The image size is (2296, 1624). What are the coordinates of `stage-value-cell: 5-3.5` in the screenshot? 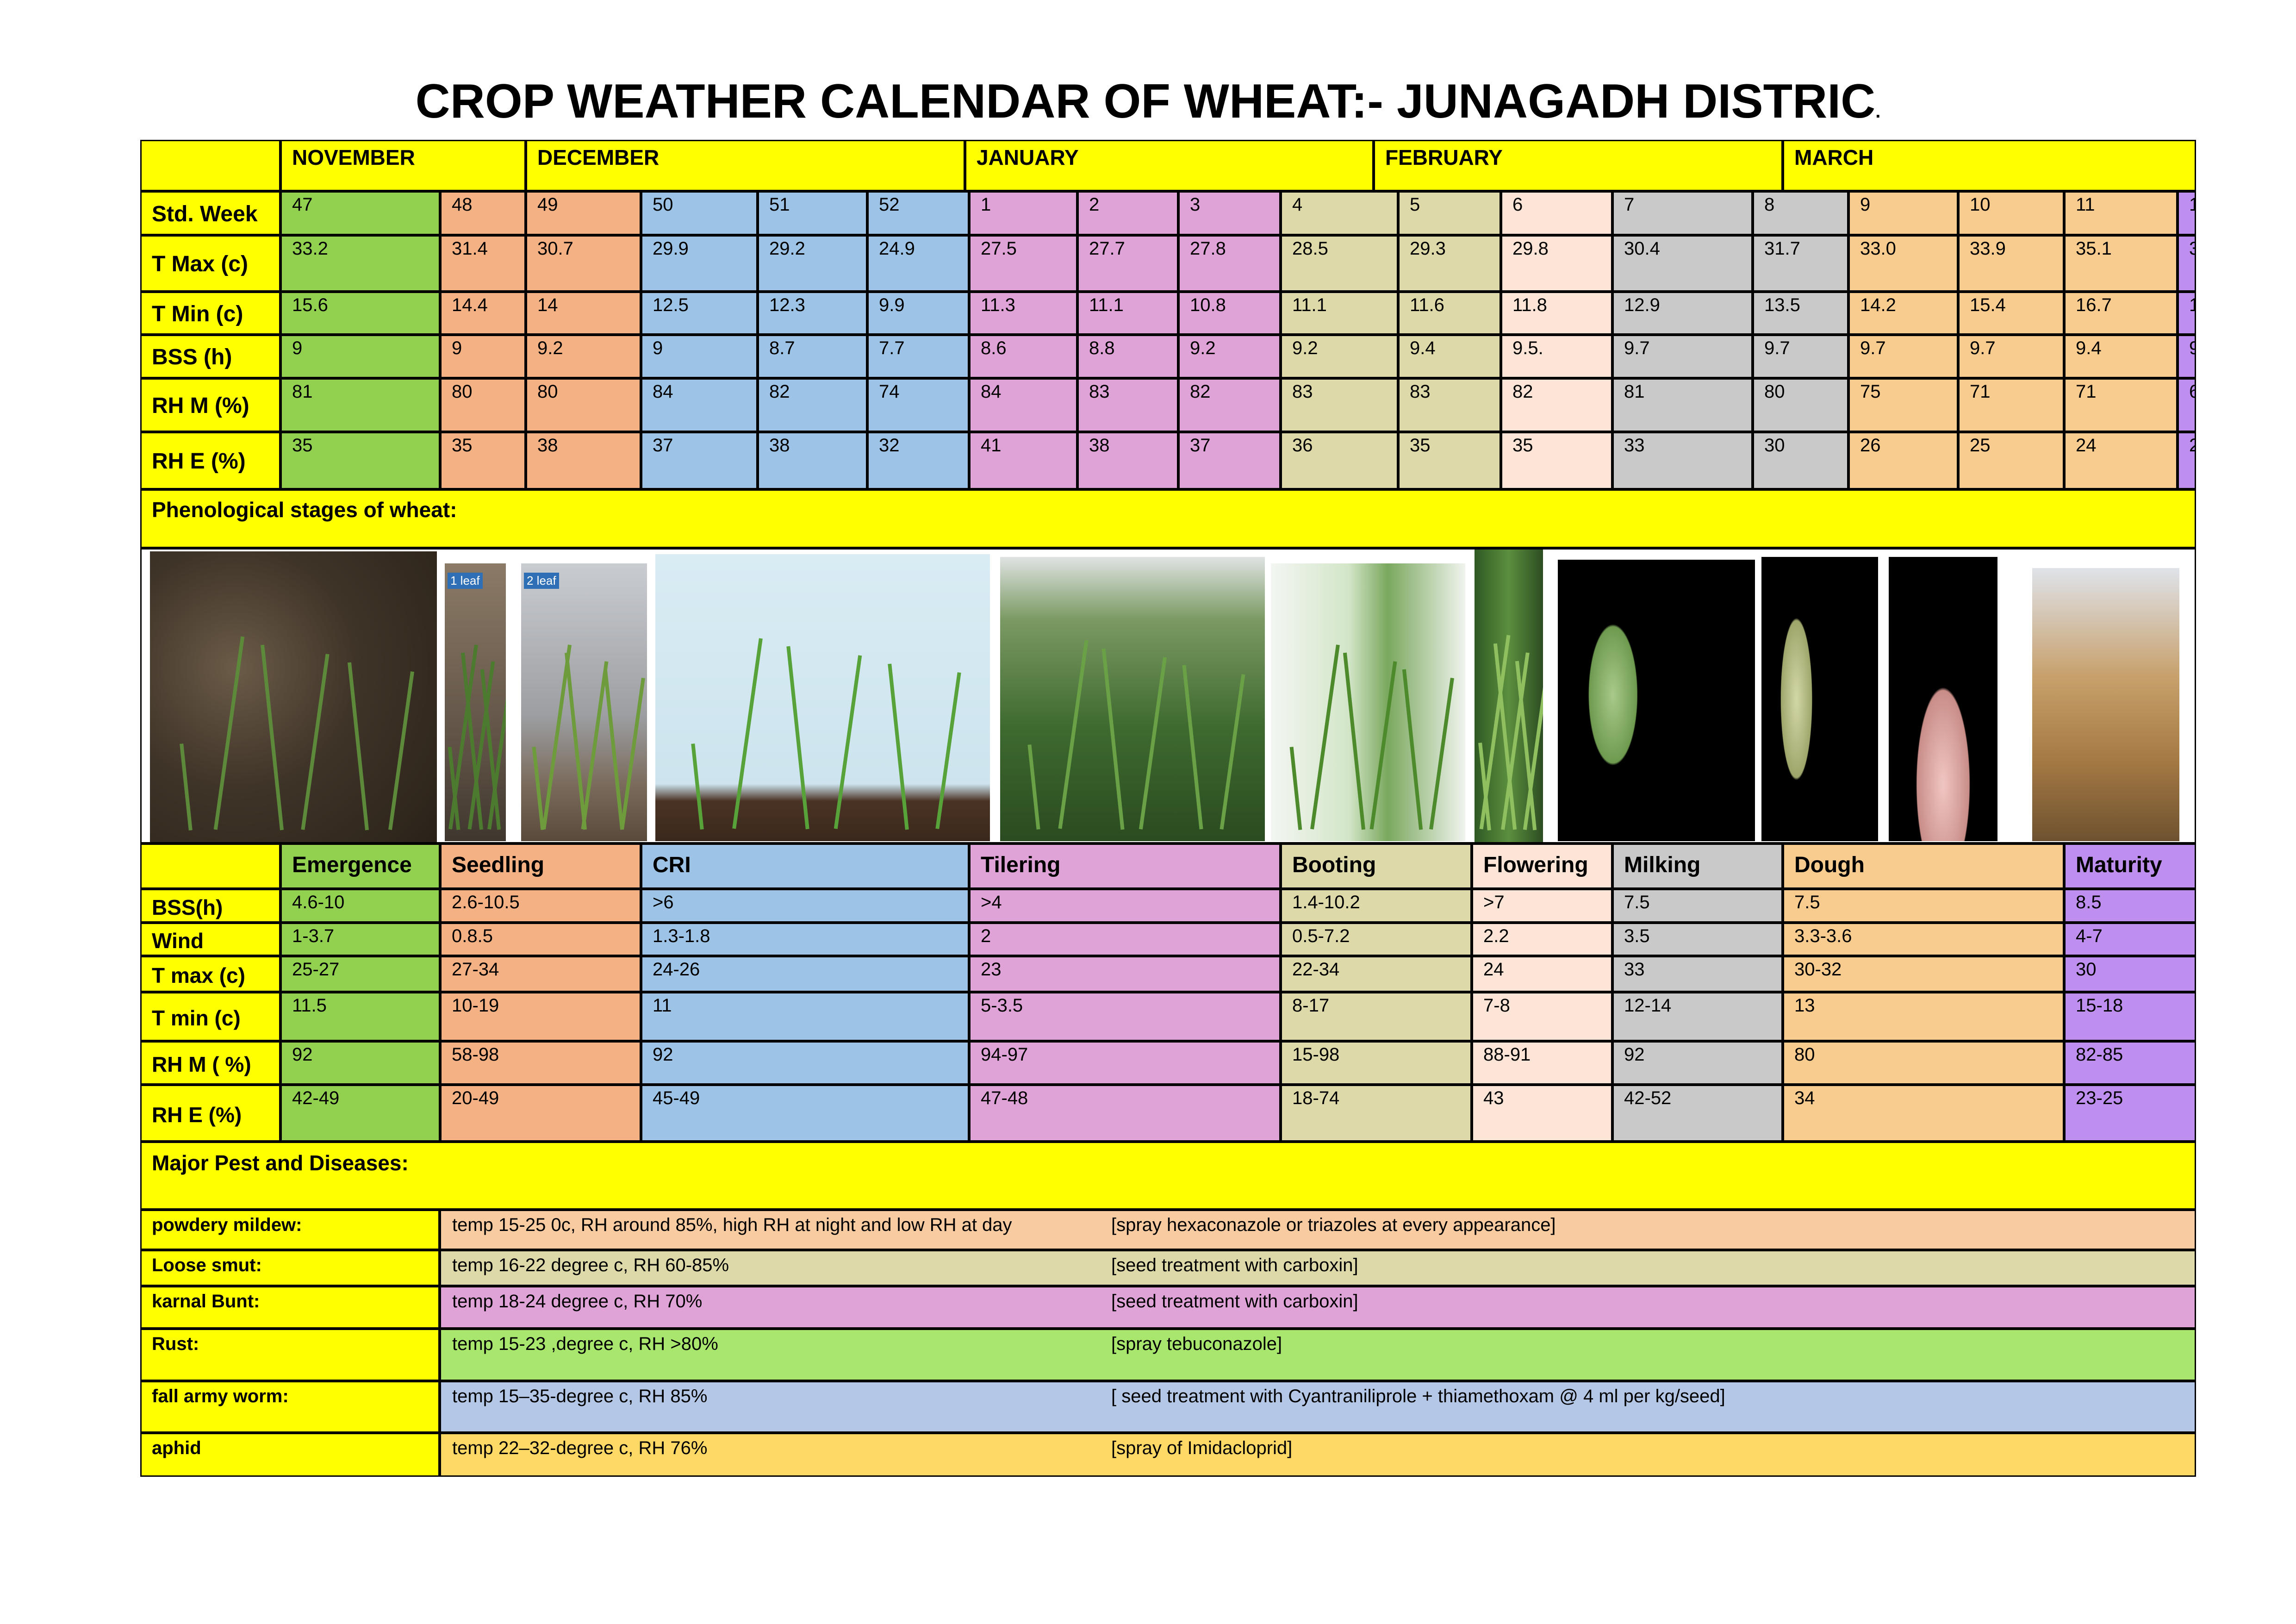 It's located at (1125, 1016).